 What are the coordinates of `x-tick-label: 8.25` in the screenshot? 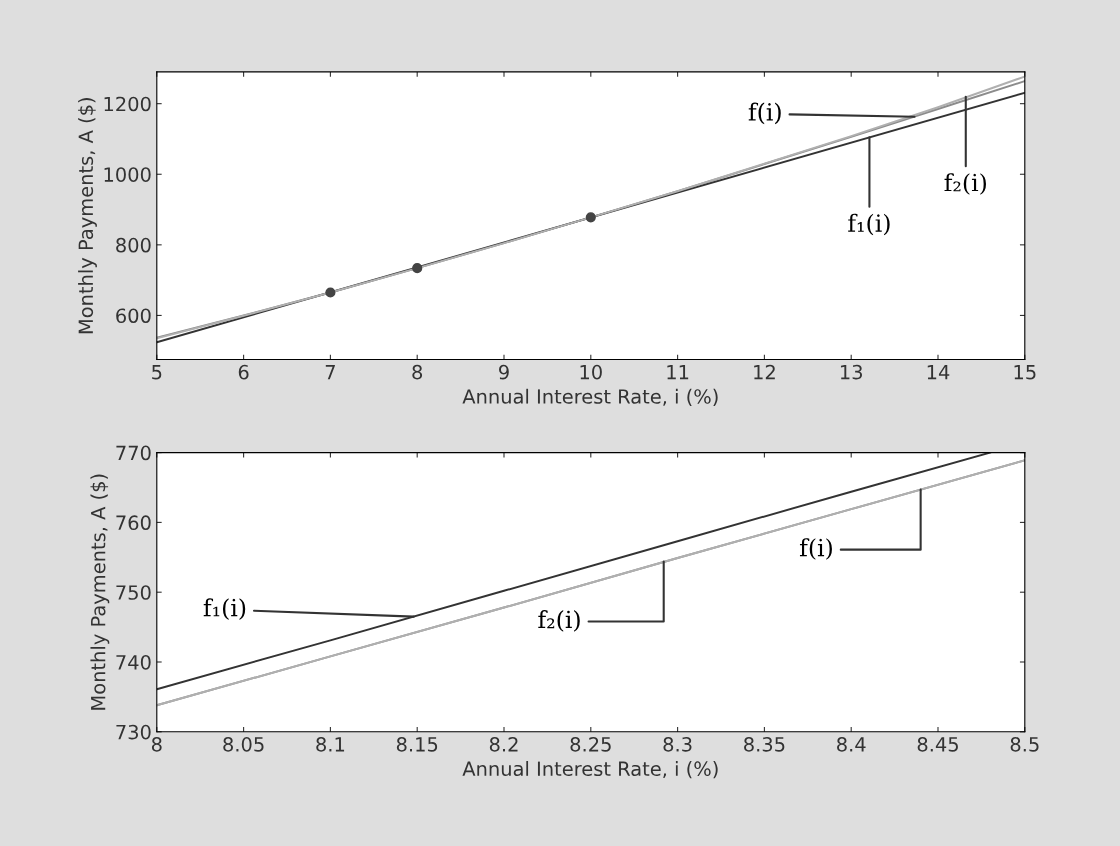 It's located at (590, 744).